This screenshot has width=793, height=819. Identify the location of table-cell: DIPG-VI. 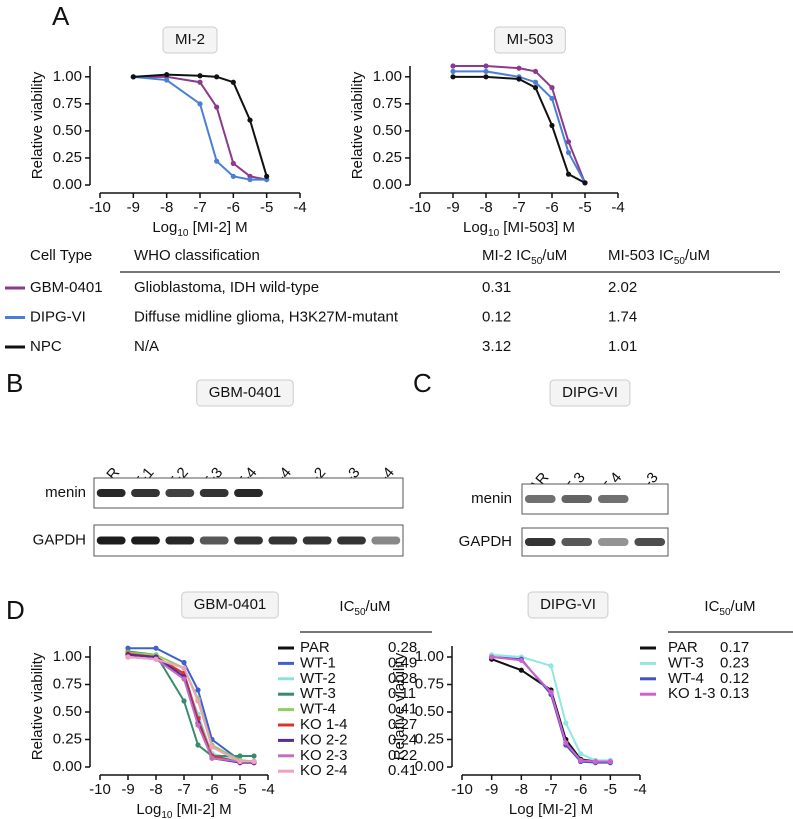
(58, 316).